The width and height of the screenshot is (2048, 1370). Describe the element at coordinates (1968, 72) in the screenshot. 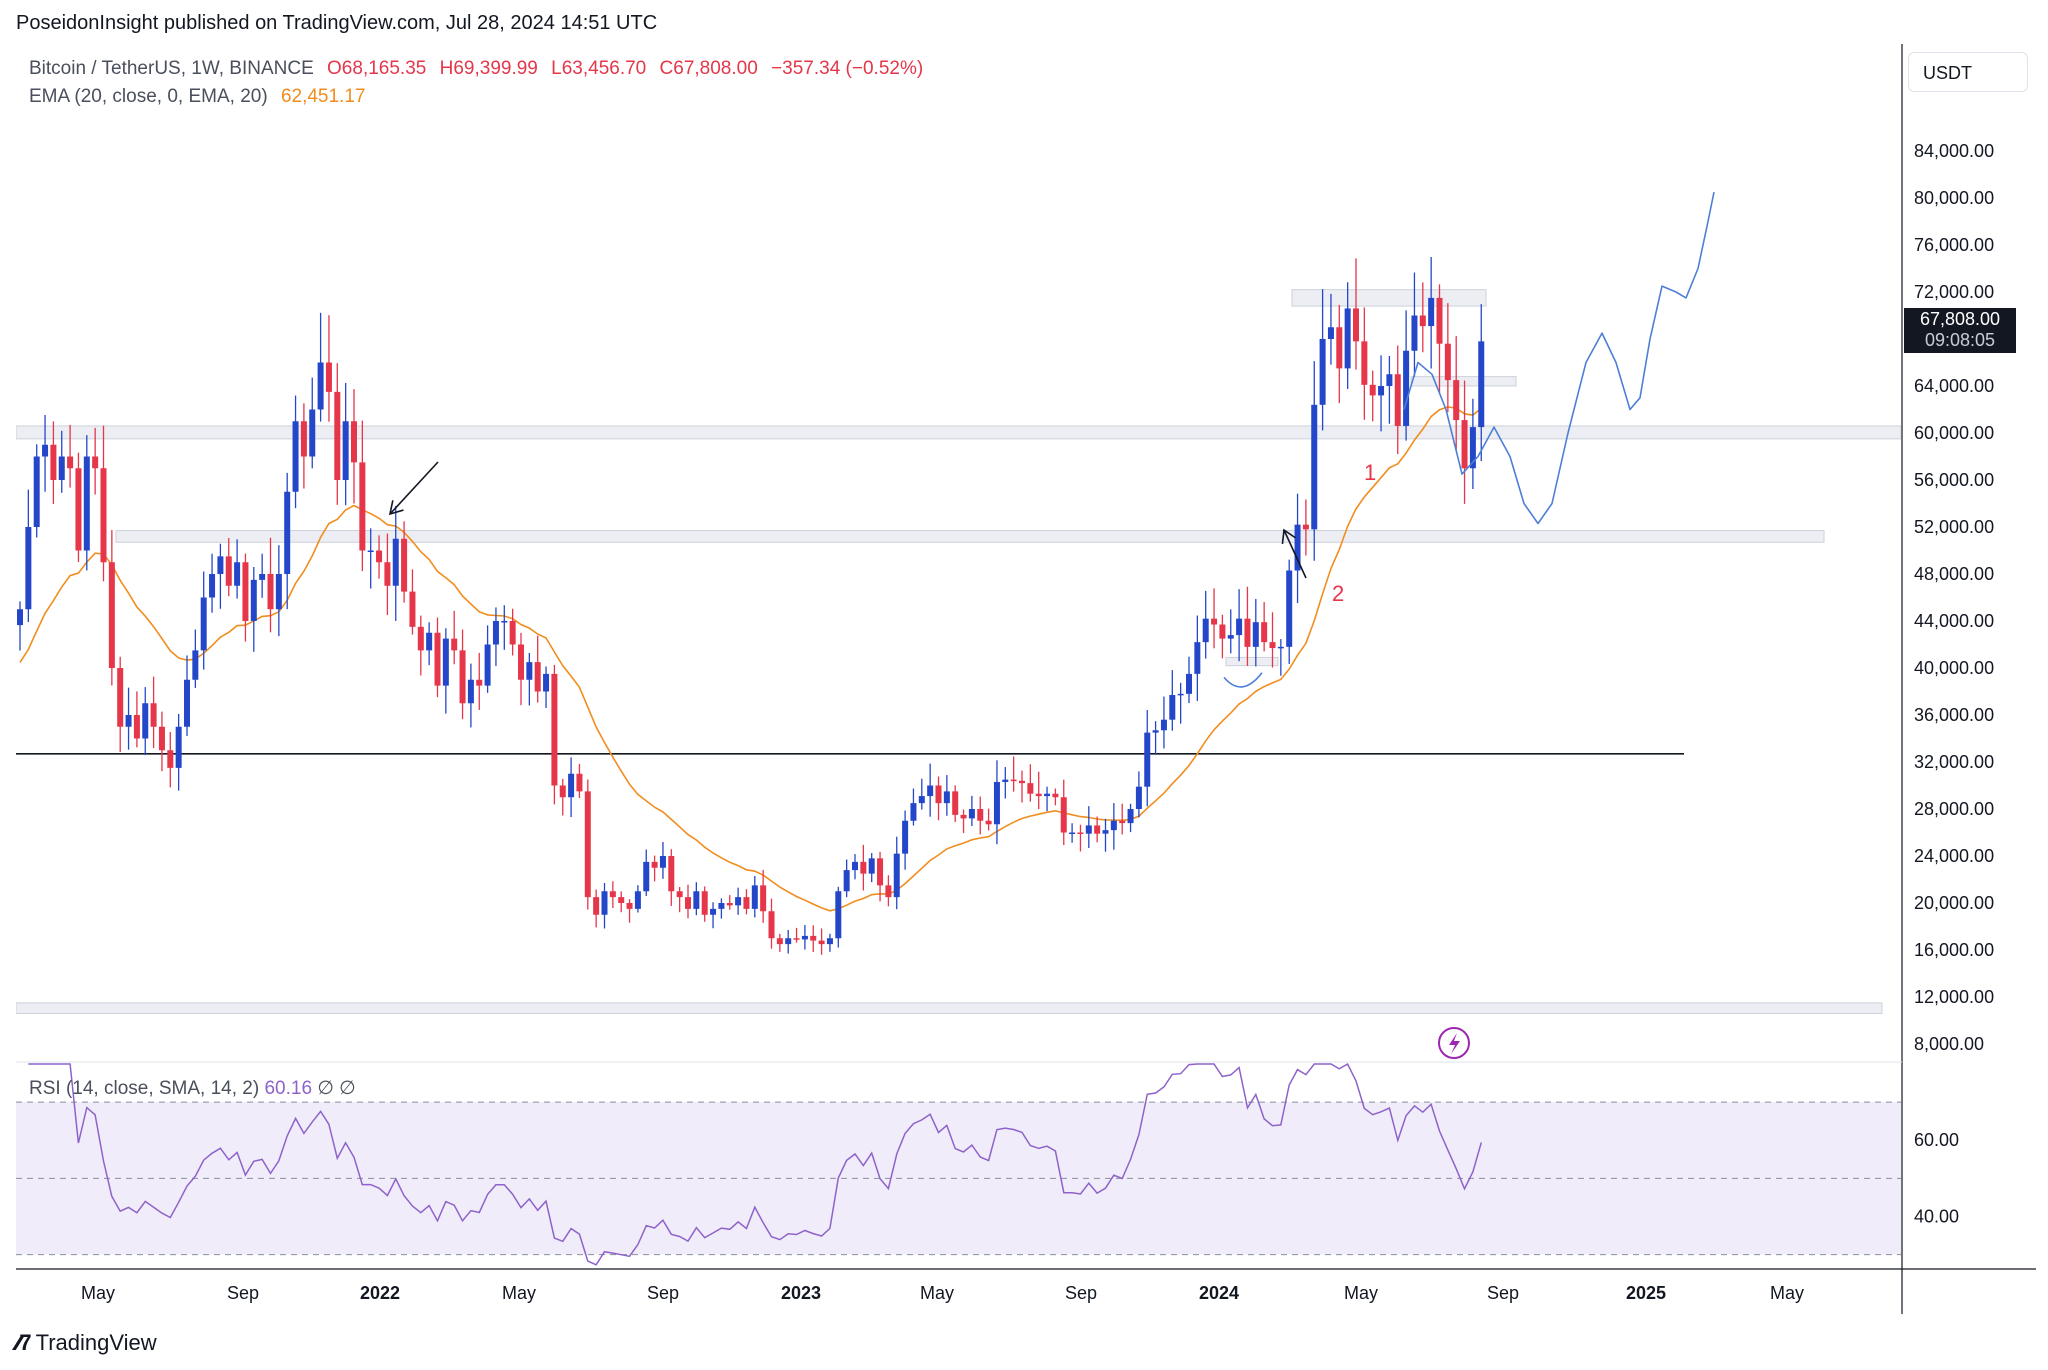

I see `currency-selector: USDT` at that location.